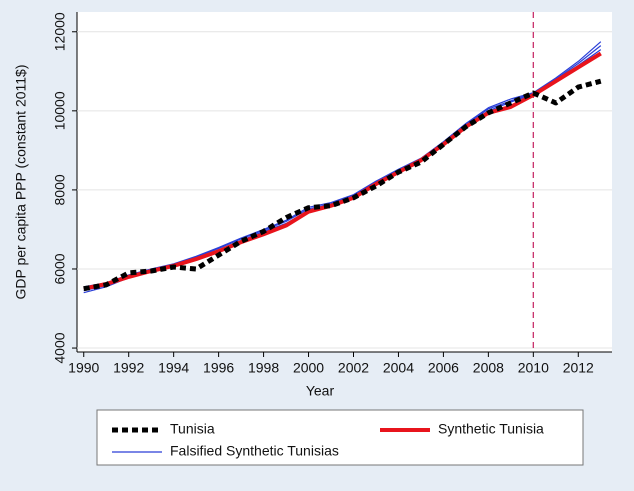 The image size is (634, 491). Describe the element at coordinates (488, 368) in the screenshot. I see `x-tick-label: 2008` at that location.